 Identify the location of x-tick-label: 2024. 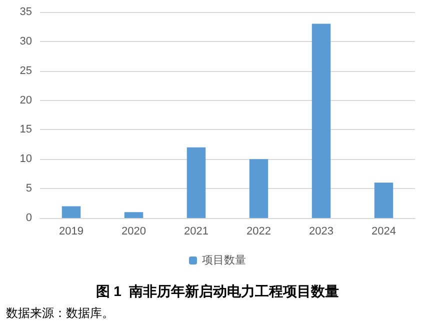
(384, 232).